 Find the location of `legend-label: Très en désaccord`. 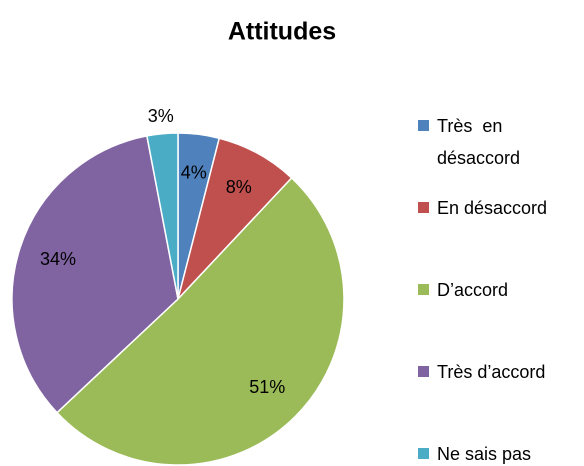

legend-label: Très en désaccord is located at coordinates (479, 142).